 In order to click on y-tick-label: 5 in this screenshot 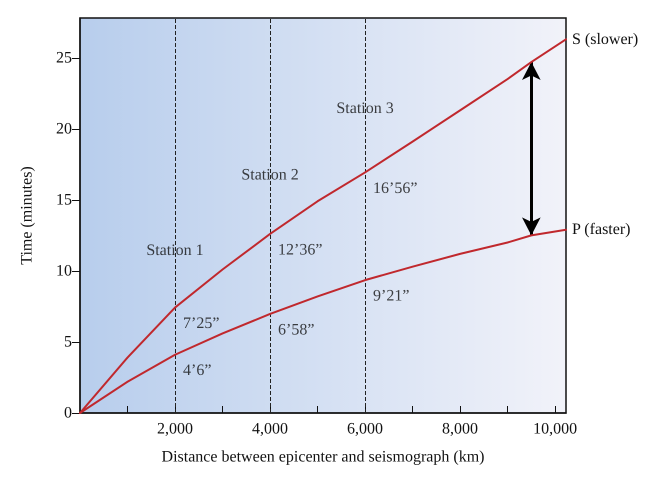, I will do `click(68, 341)`.